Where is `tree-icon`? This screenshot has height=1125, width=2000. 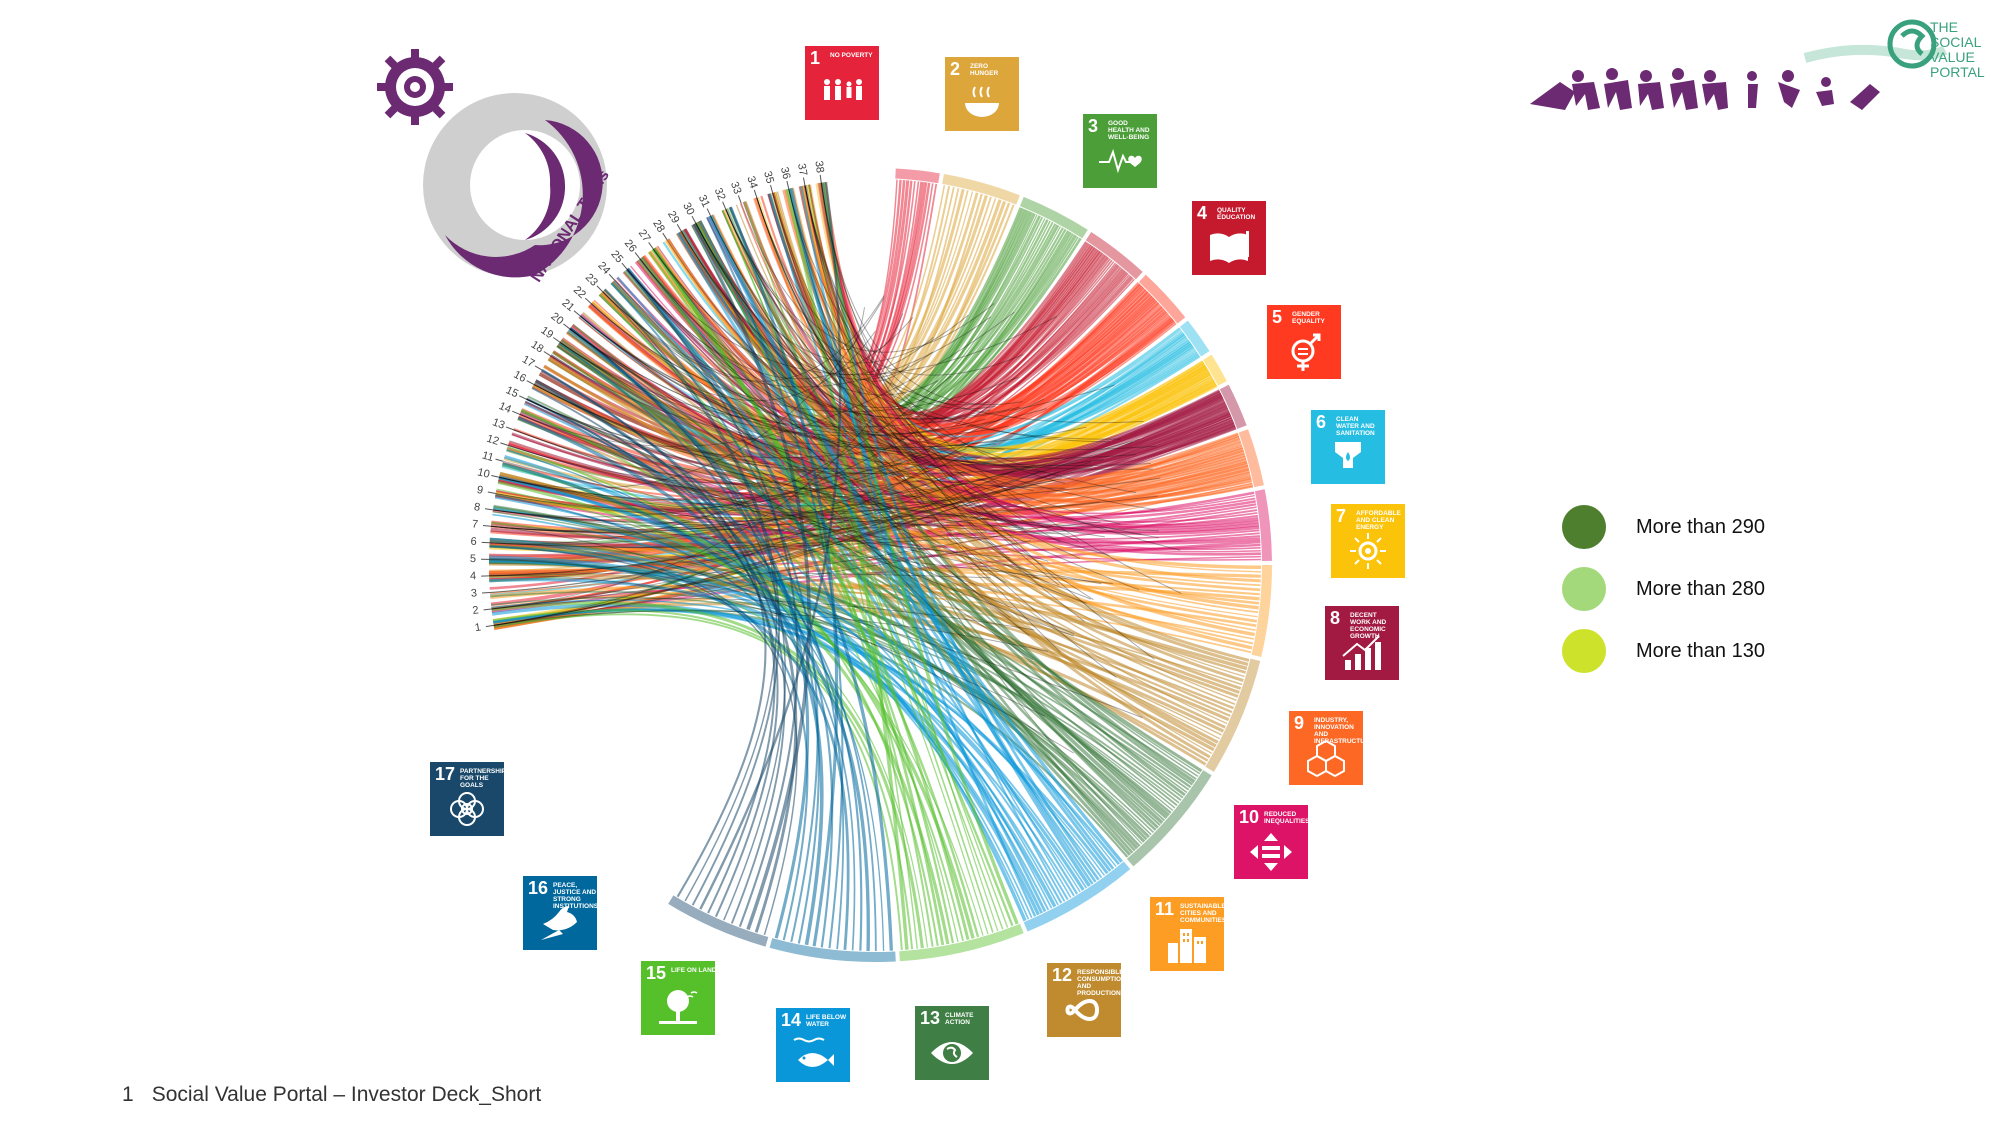
tree-icon is located at coordinates (678, 1007).